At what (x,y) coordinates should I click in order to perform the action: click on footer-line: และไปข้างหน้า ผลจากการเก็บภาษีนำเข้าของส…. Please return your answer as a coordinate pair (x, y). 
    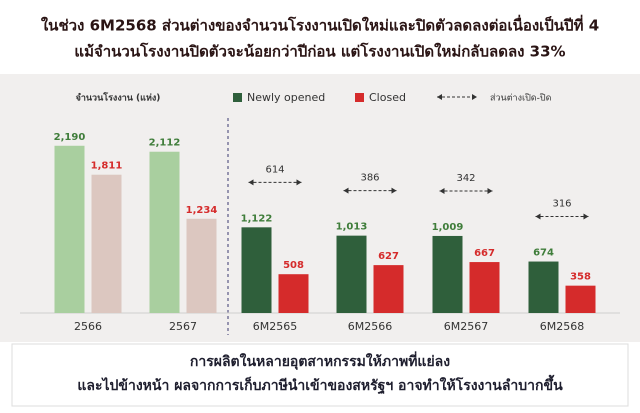
    Looking at the image, I should click on (320, 384).